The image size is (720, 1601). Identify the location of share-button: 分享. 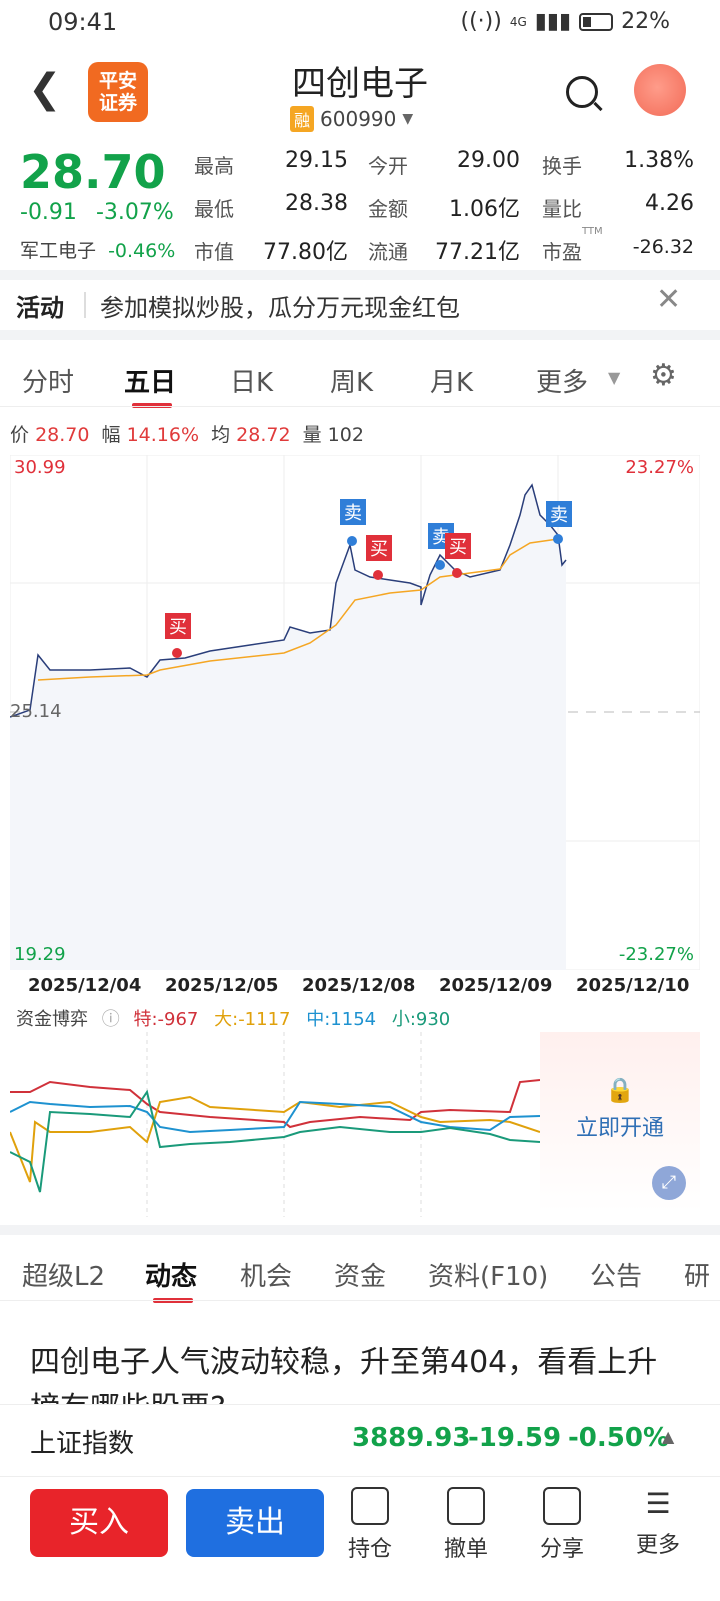
(562, 1525).